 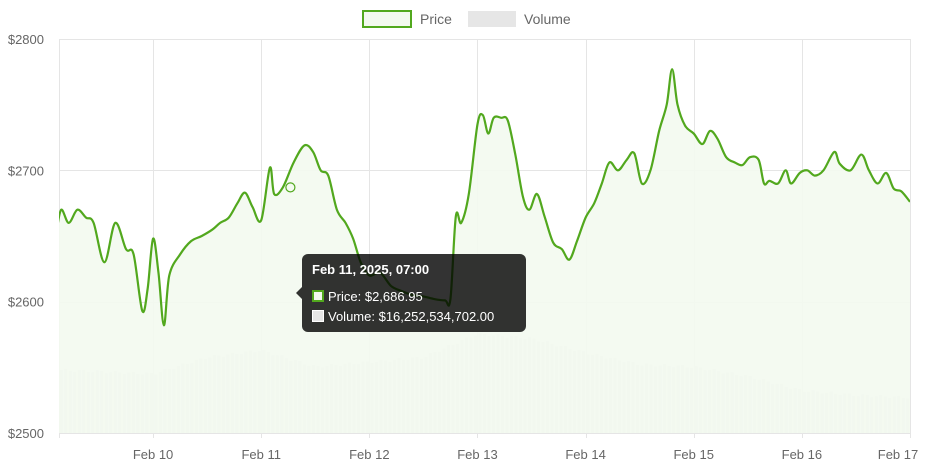 I want to click on tooltip-volume-swatch, so click(x=318, y=316).